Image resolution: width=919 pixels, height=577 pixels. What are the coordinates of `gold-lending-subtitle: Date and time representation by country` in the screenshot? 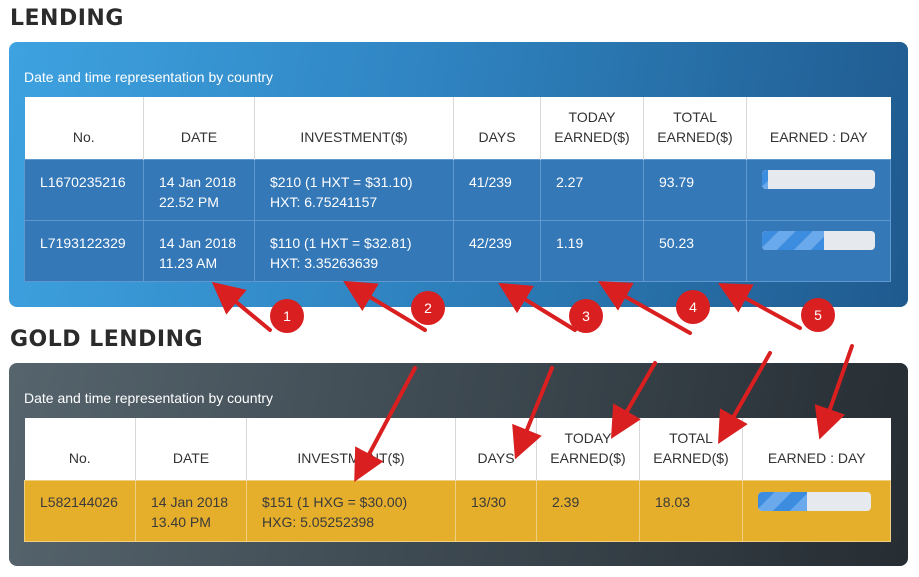 It's located at (149, 398).